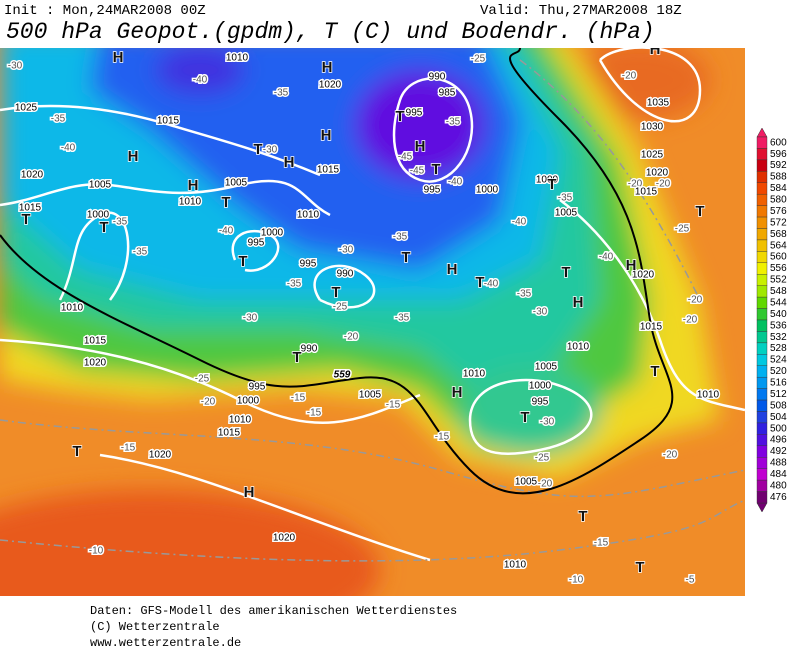  Describe the element at coordinates (778, 325) in the screenshot. I see `colorbar-label: 536` at that location.